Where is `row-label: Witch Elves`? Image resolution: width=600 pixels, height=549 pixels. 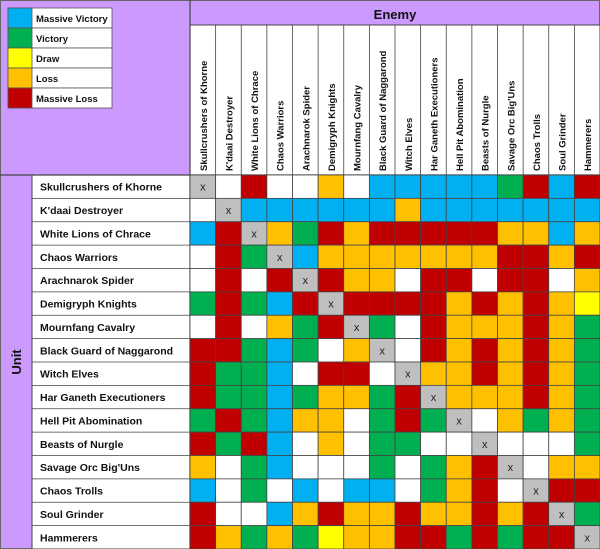
row-label: Witch Elves is located at coordinates (69, 375).